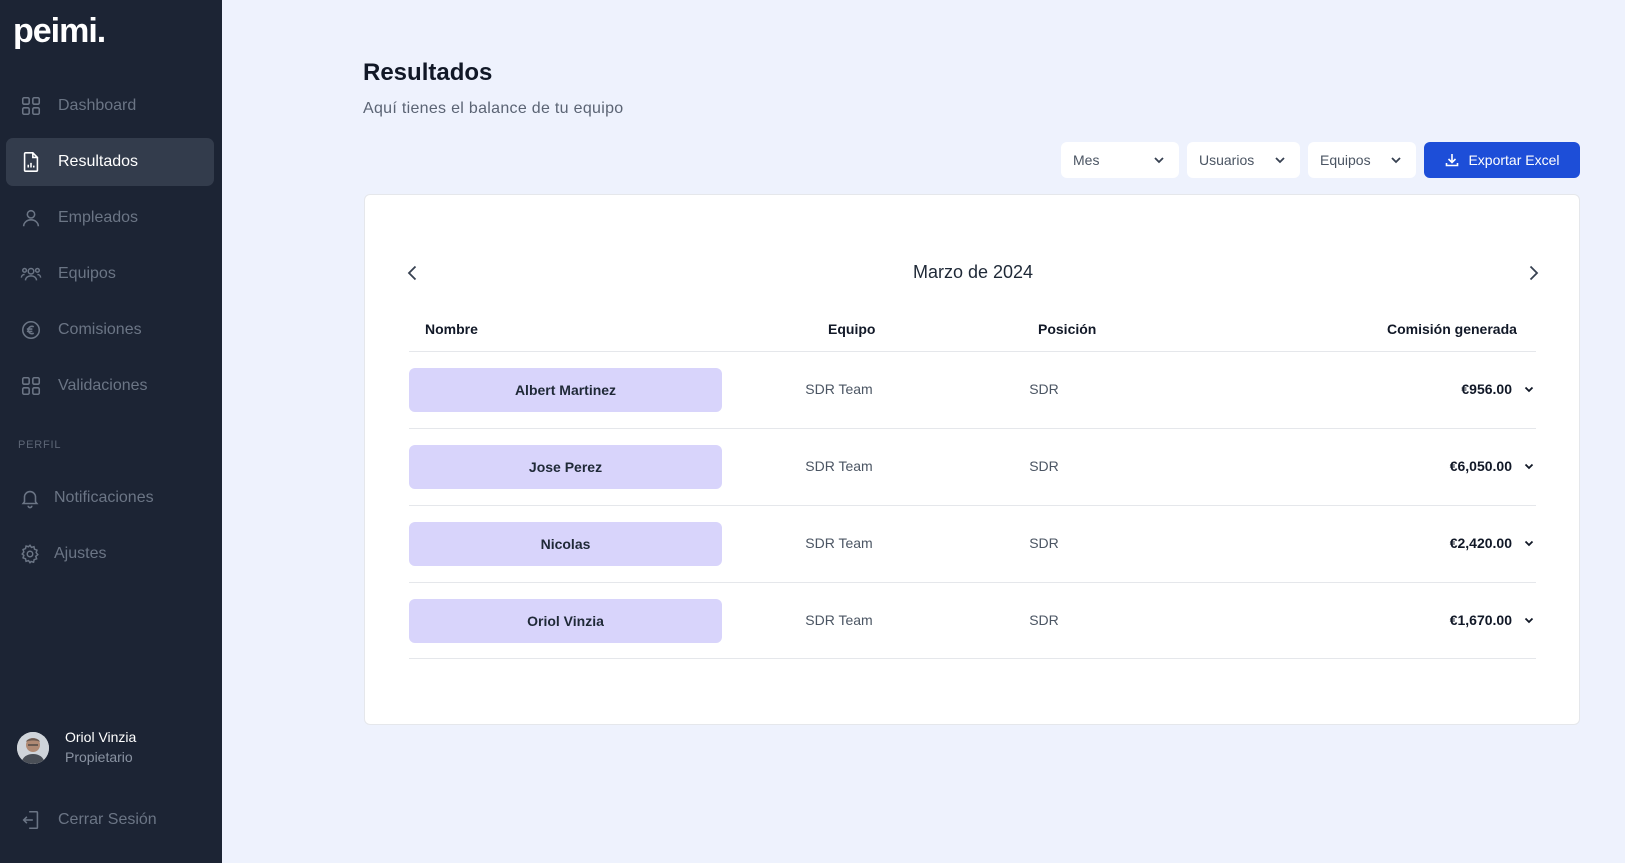  Describe the element at coordinates (98, 161) in the screenshot. I see `sidebar-item-label: Resultados` at that location.